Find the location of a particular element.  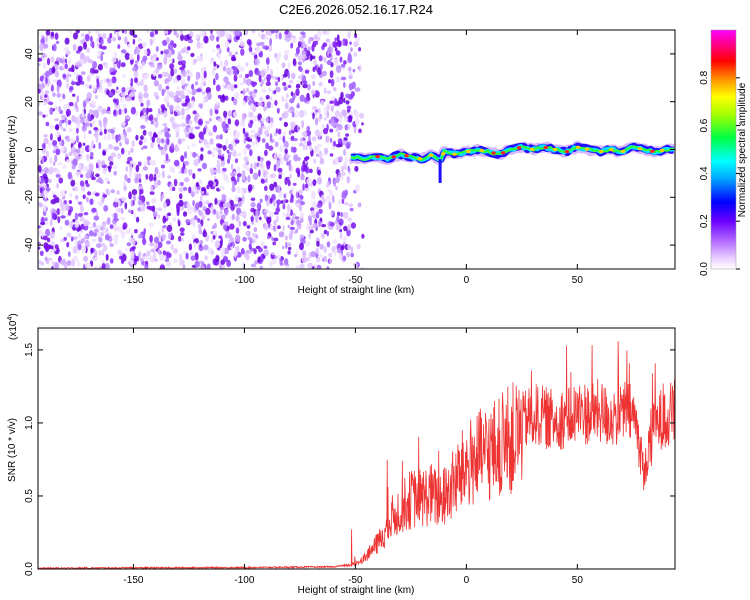

y-tick-label: 0.0 is located at coordinates (29, 569).